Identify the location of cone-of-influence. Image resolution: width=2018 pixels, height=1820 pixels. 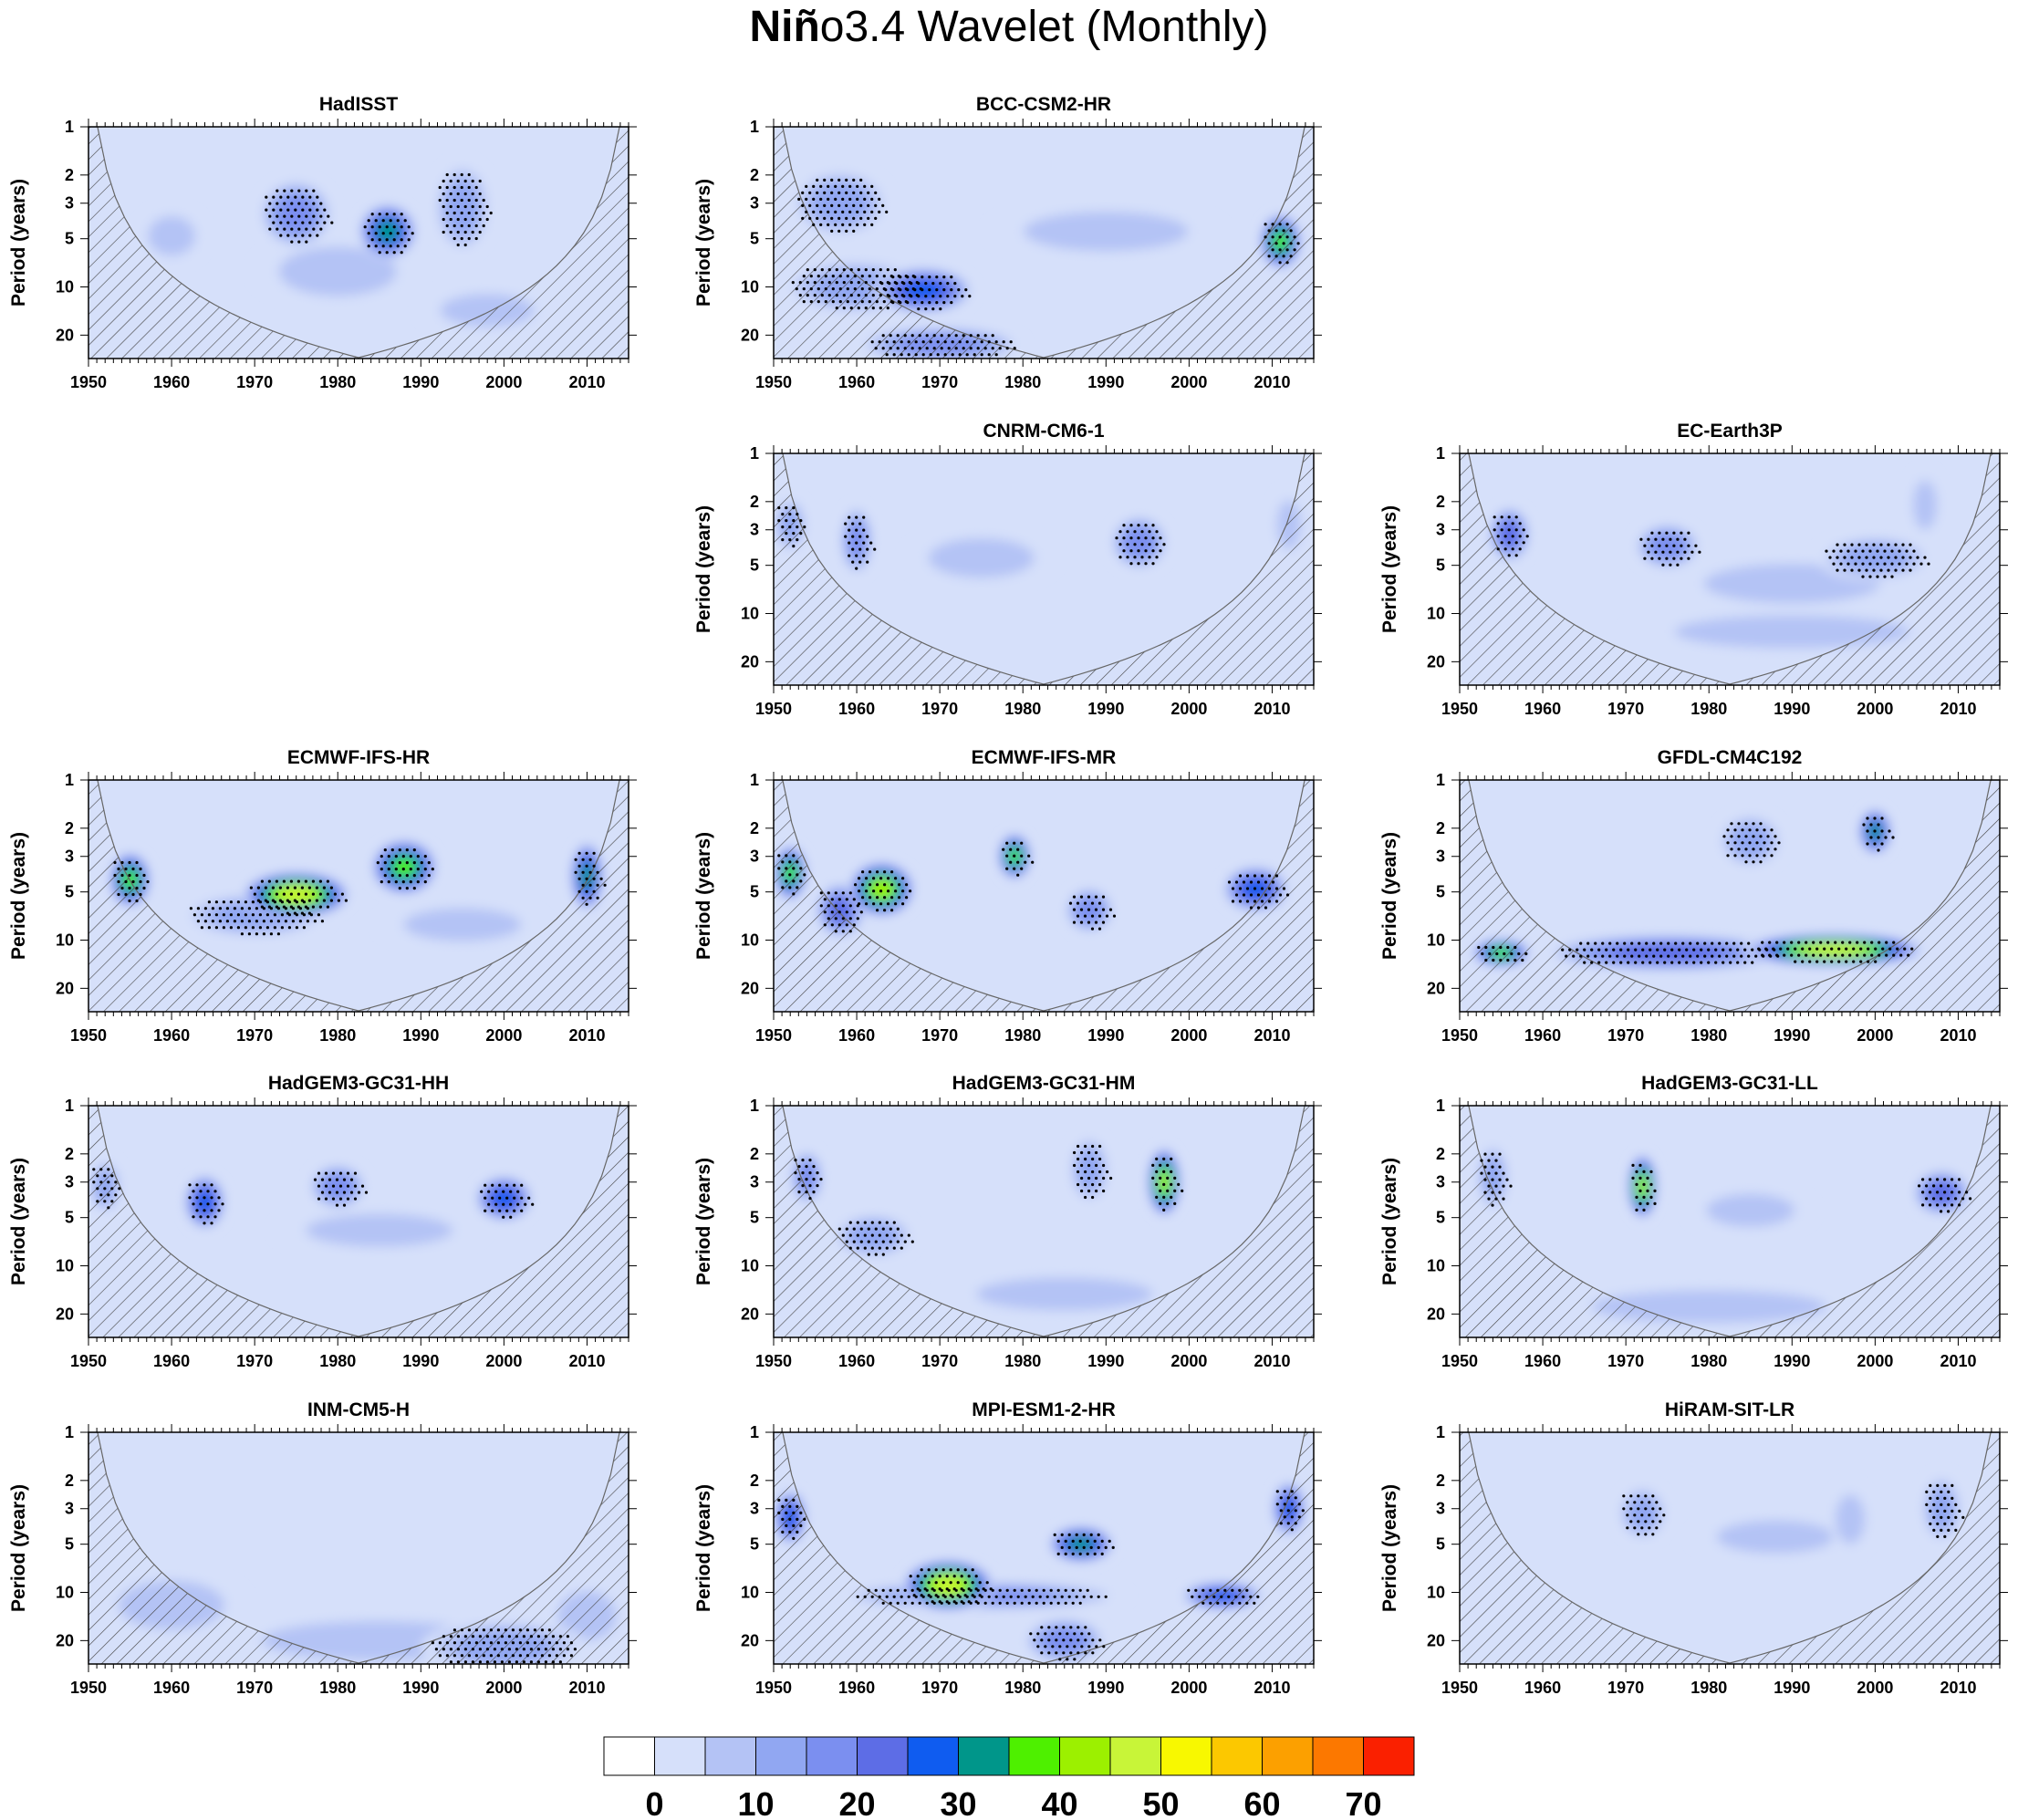
(1730, 569).